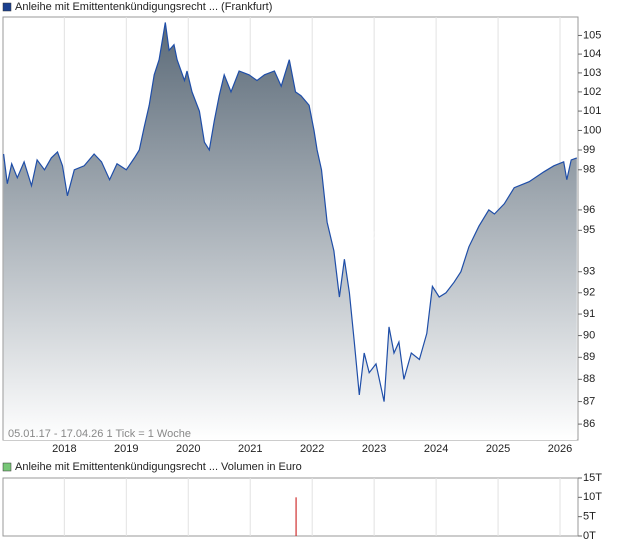 This screenshot has height=551, width=620. What do you see at coordinates (290, 507) in the screenshot?
I see `plot-frame` at bounding box center [290, 507].